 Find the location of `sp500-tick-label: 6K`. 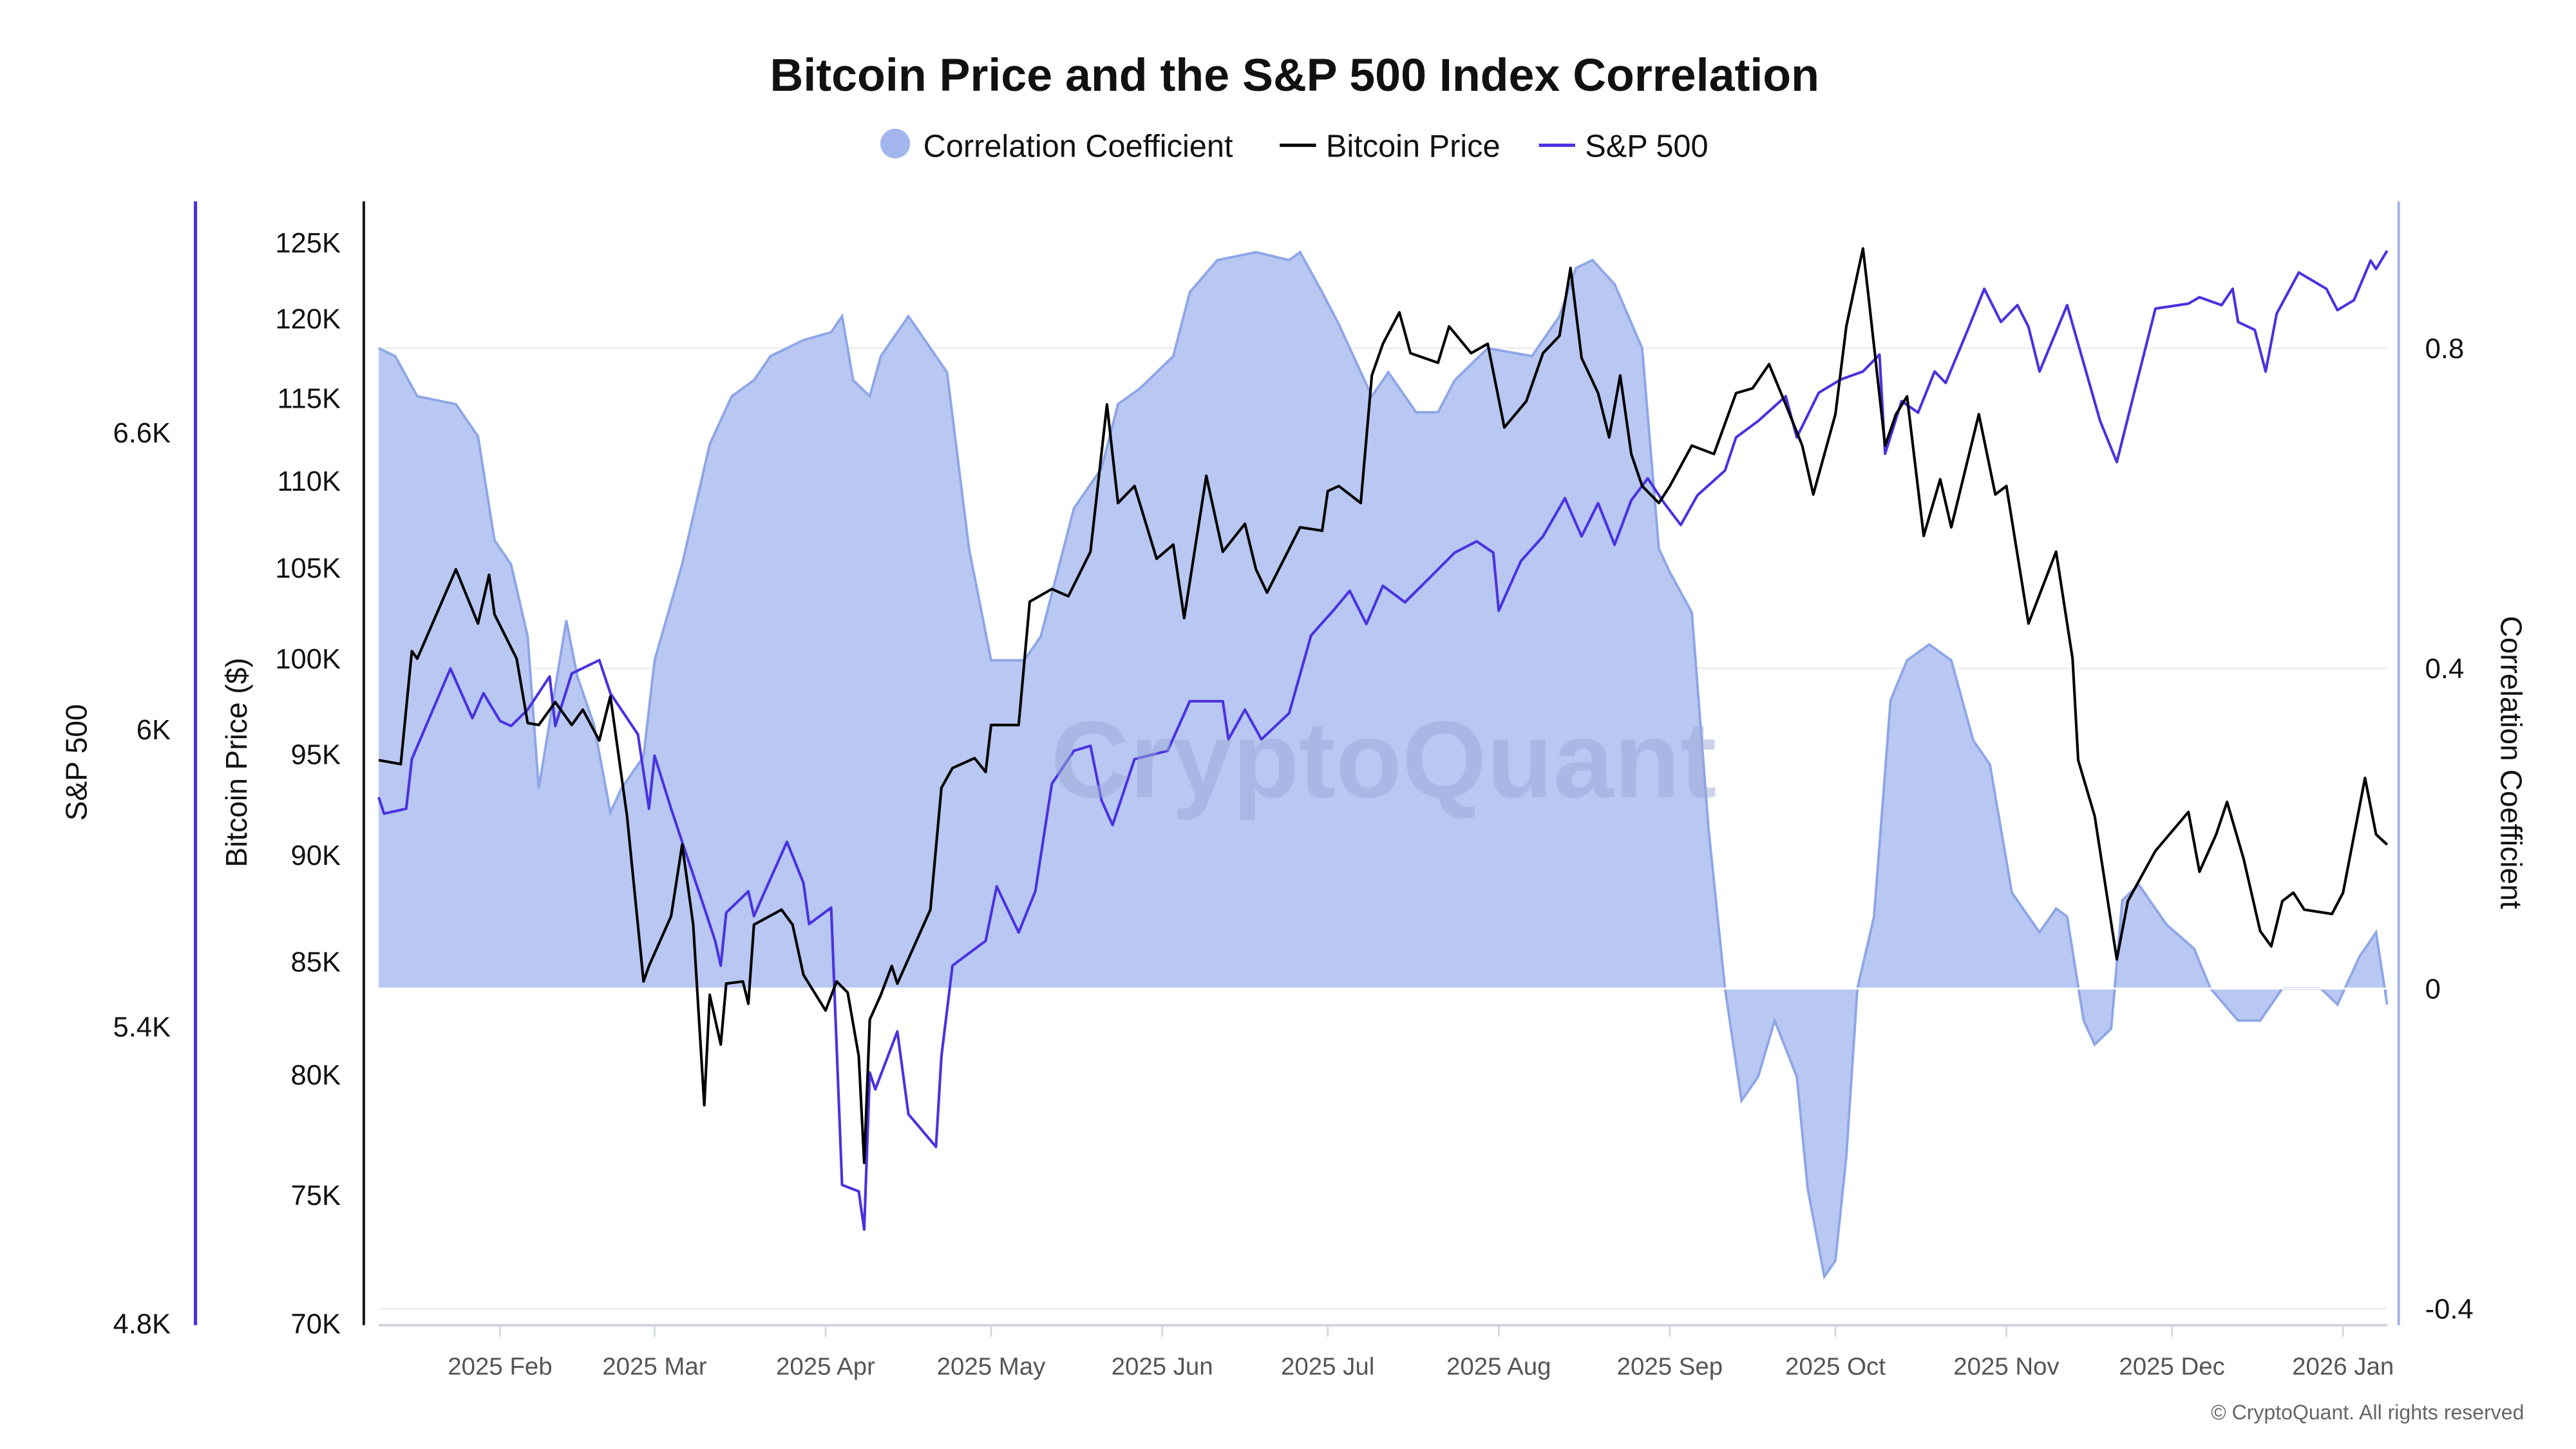

sp500-tick-label: 6K is located at coordinates (154, 730).